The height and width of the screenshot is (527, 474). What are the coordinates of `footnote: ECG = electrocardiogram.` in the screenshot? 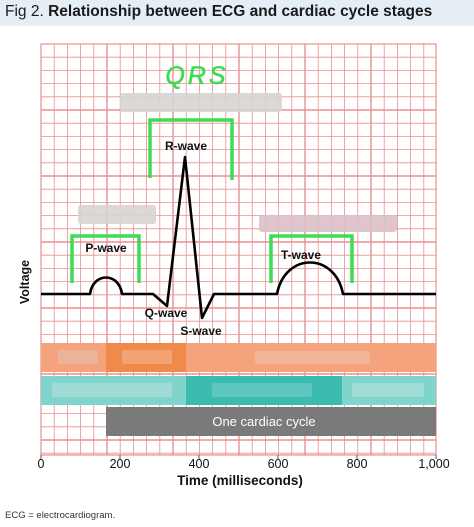 It's located at (60, 515).